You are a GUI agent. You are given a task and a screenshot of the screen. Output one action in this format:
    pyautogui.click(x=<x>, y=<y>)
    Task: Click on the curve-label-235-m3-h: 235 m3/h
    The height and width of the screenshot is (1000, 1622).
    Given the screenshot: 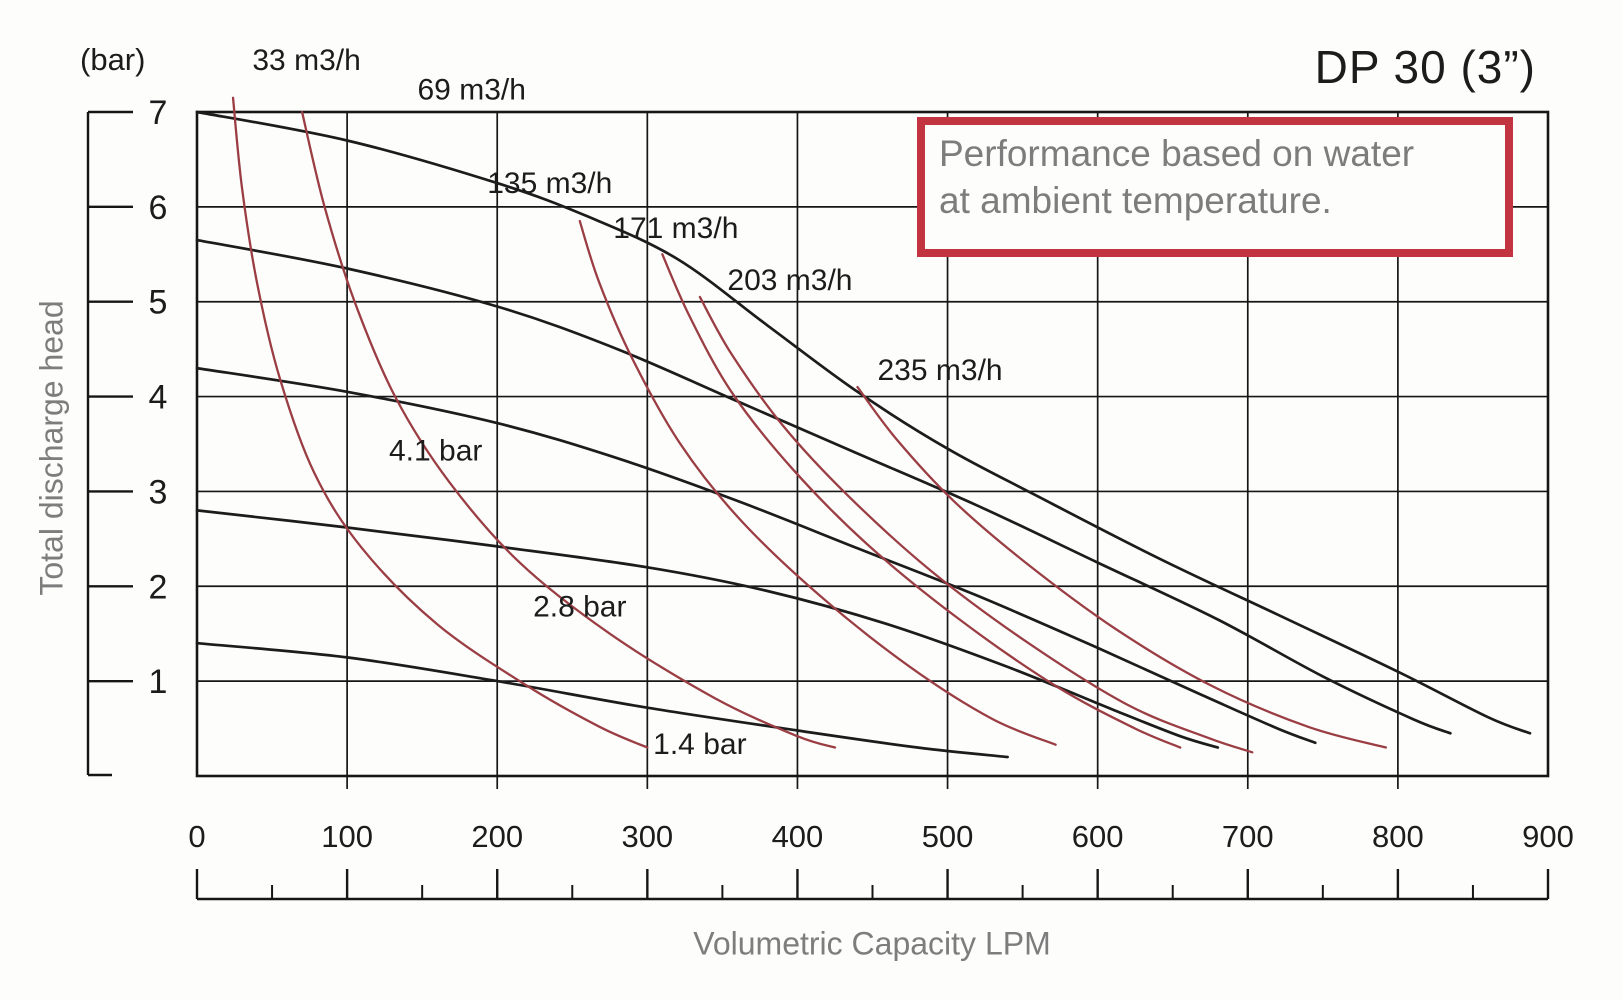 What is the action you would take?
    pyautogui.click(x=940, y=370)
    